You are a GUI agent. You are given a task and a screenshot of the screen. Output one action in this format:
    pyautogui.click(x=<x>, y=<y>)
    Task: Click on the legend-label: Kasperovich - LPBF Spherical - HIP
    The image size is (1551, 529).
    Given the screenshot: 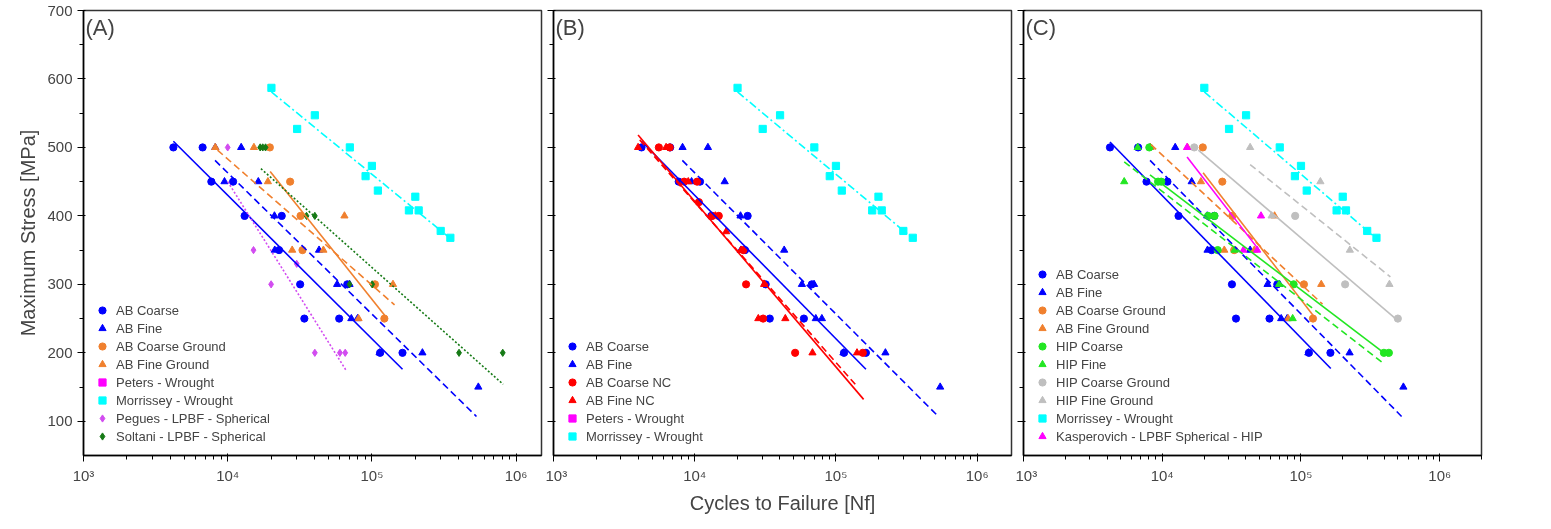 What is the action you would take?
    pyautogui.click(x=1159, y=436)
    